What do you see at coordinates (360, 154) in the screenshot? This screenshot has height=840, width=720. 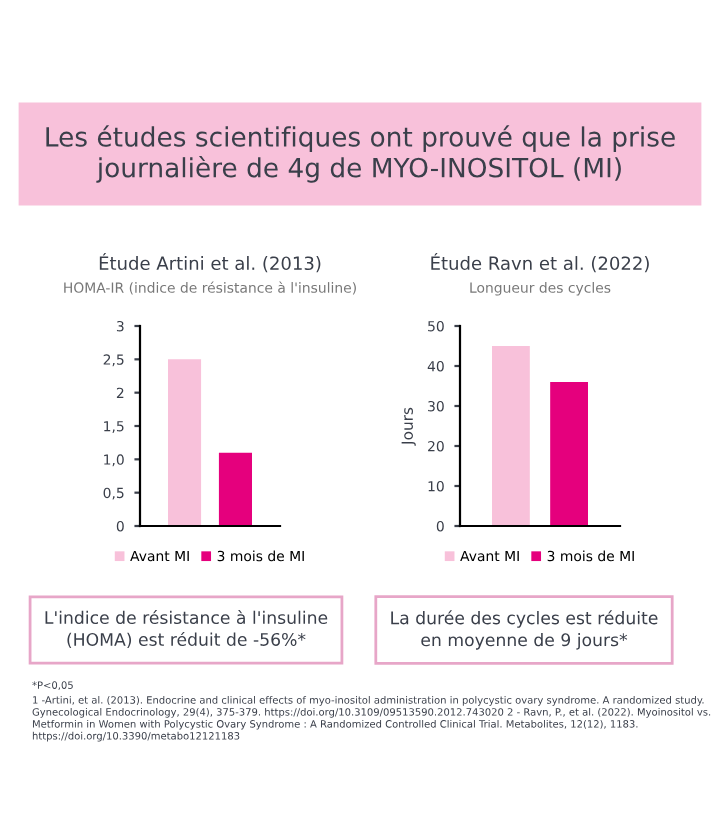 I see `text: Les études scientifiques ont prouvé que la prise journalière de 4g de MYO-INOSITOL (MI)` at bounding box center [360, 154].